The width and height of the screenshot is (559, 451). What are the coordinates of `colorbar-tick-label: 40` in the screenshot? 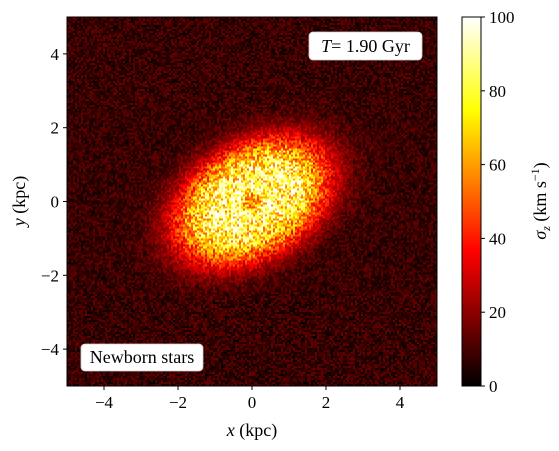 It's located at (497, 238).